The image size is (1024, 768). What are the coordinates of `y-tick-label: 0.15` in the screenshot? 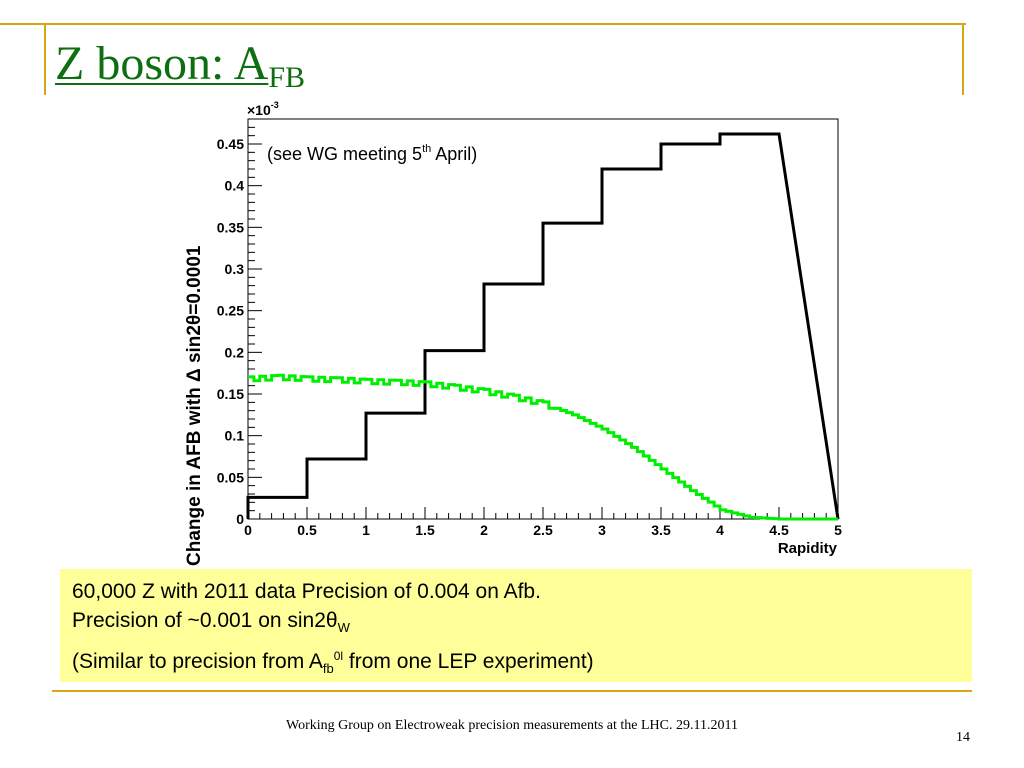 It's located at (230, 394).